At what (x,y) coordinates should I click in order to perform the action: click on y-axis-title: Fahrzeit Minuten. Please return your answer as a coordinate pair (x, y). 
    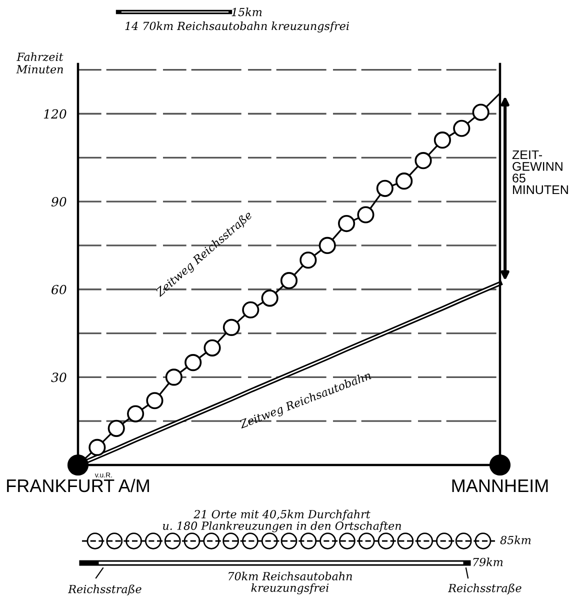
    Looking at the image, I should click on (40, 63).